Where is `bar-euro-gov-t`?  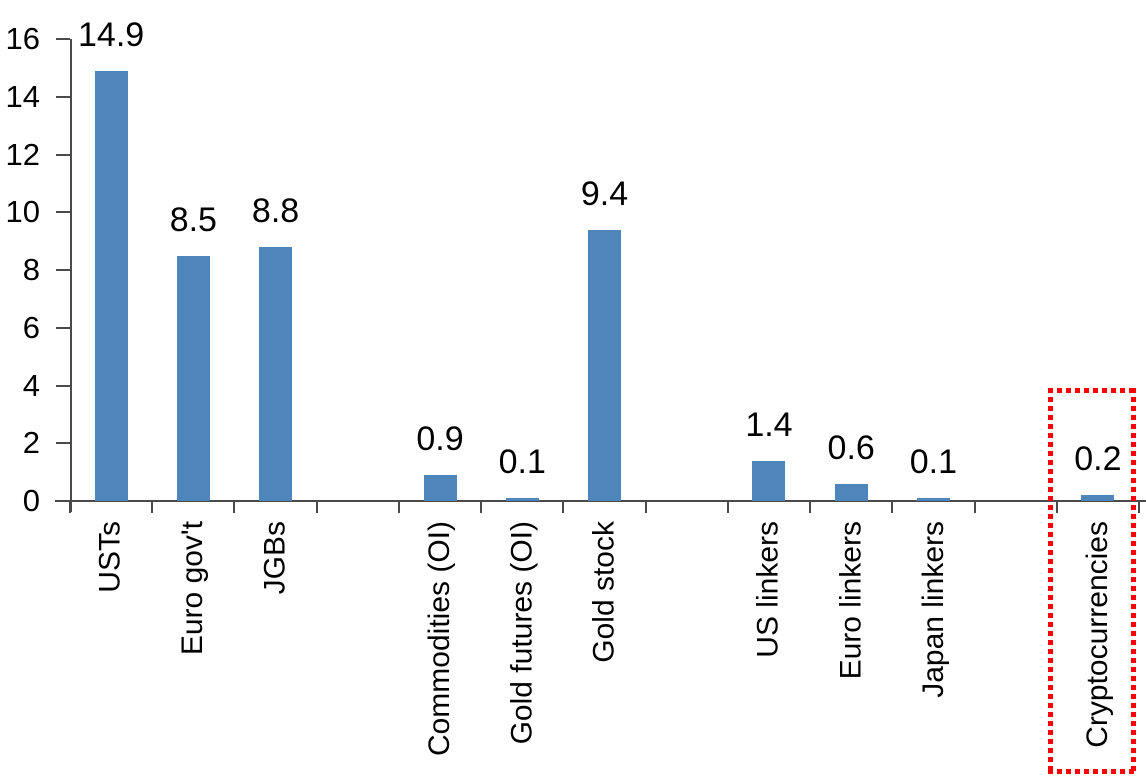 bar-euro-gov-t is located at coordinates (193, 378).